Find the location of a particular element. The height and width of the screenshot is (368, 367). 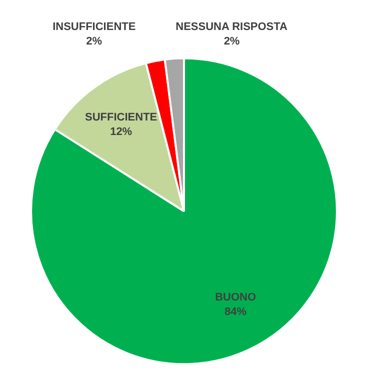

slice-label: INSUFFICIENTE is located at coordinates (94, 26).